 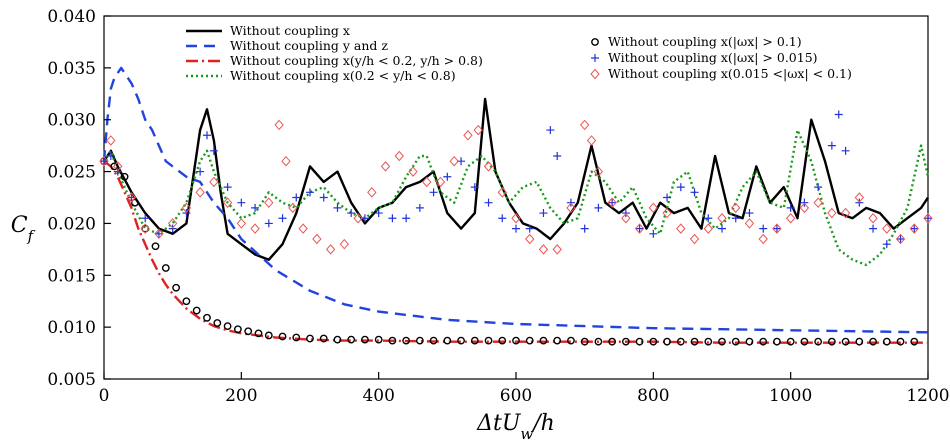 What do you see at coordinates (71, 328) in the screenshot?
I see `y-tick-label: 0.010` at bounding box center [71, 328].